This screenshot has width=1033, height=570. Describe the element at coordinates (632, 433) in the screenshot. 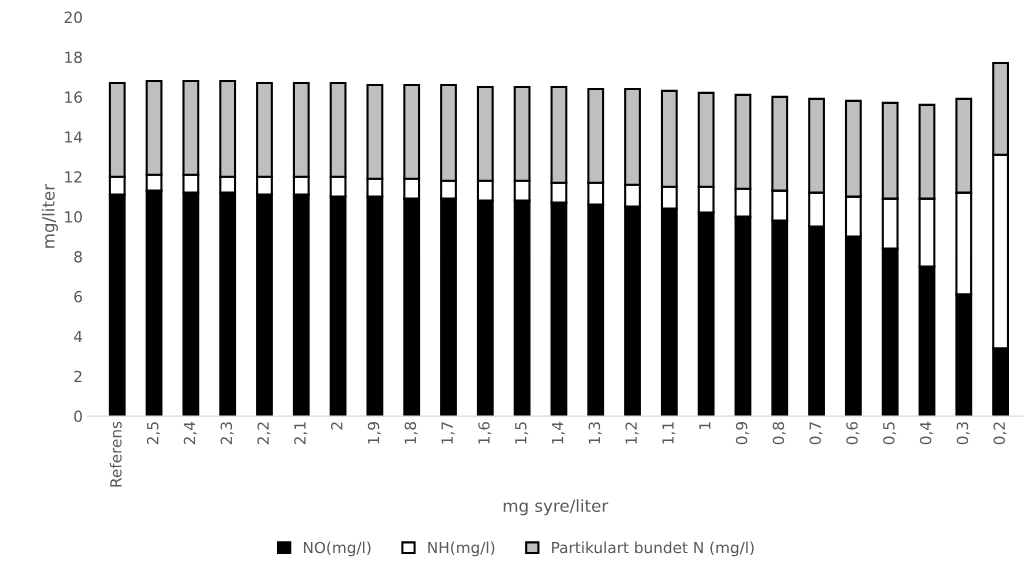

I see `x-tick-label: 1,2` at that location.